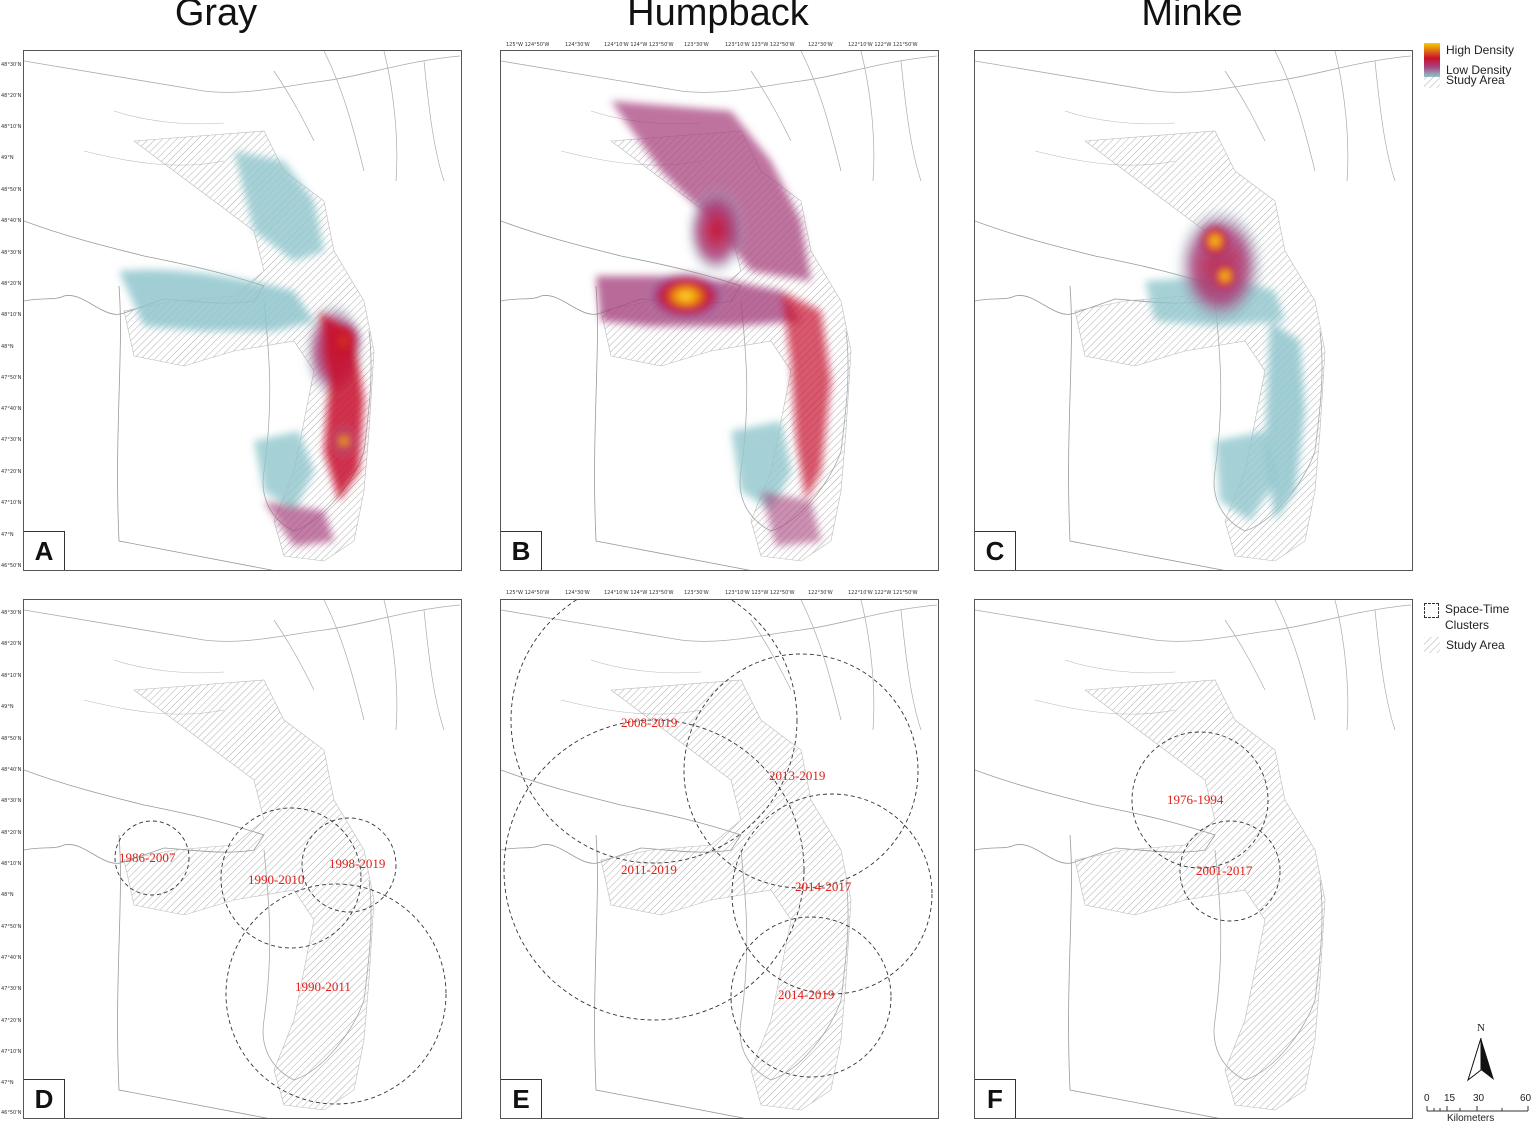 The image size is (1535, 1127). Describe the element at coordinates (820, 593) in the screenshot. I see `lon-tick-e-6: 122°30'W` at that location.